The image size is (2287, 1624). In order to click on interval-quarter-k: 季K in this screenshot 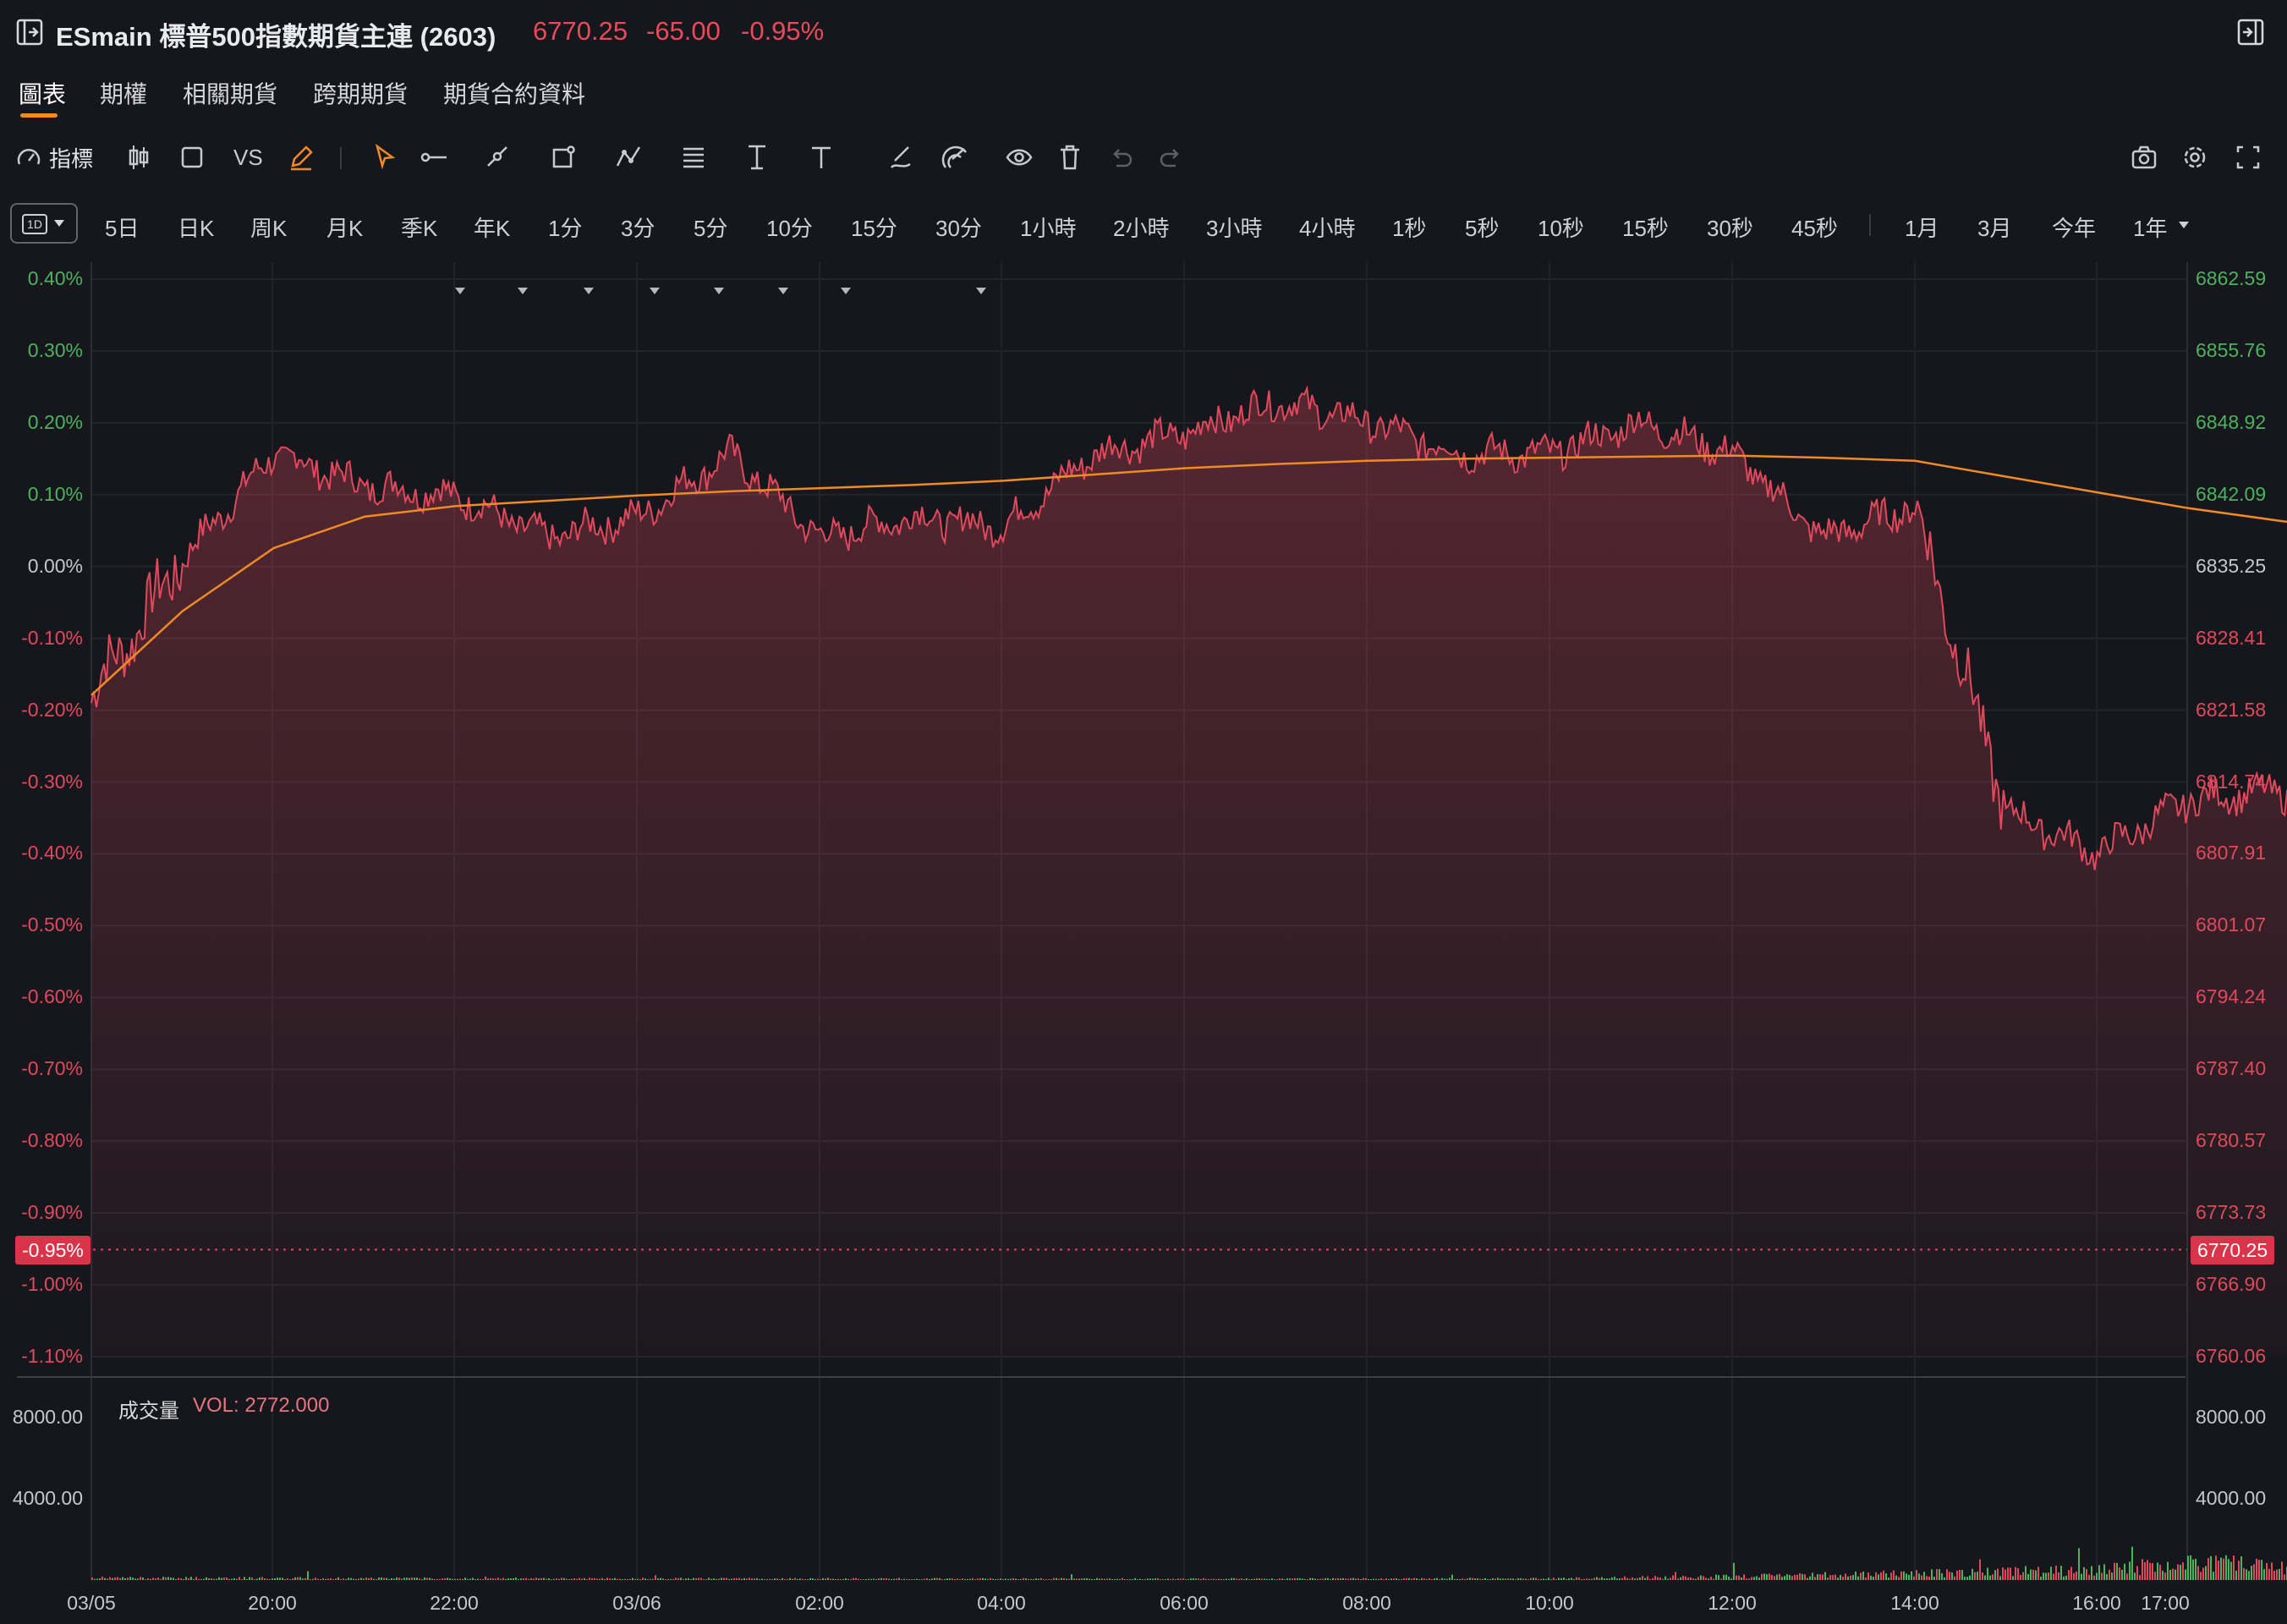, I will do `click(419, 228)`.